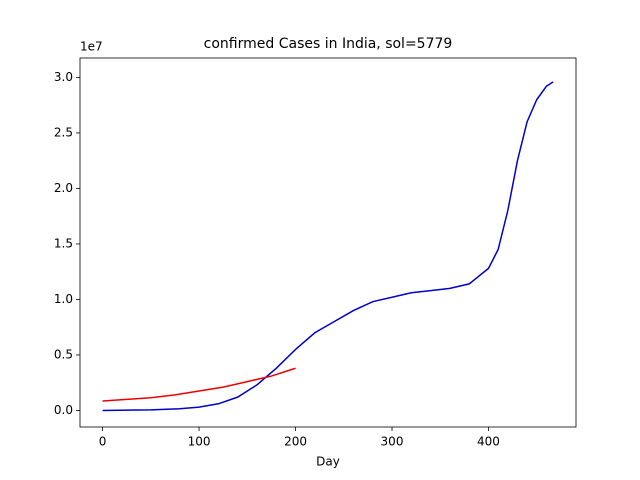 Image resolution: width=640 pixels, height=480 pixels. Describe the element at coordinates (199, 442) in the screenshot. I see `x-tick-label: 100` at that location.